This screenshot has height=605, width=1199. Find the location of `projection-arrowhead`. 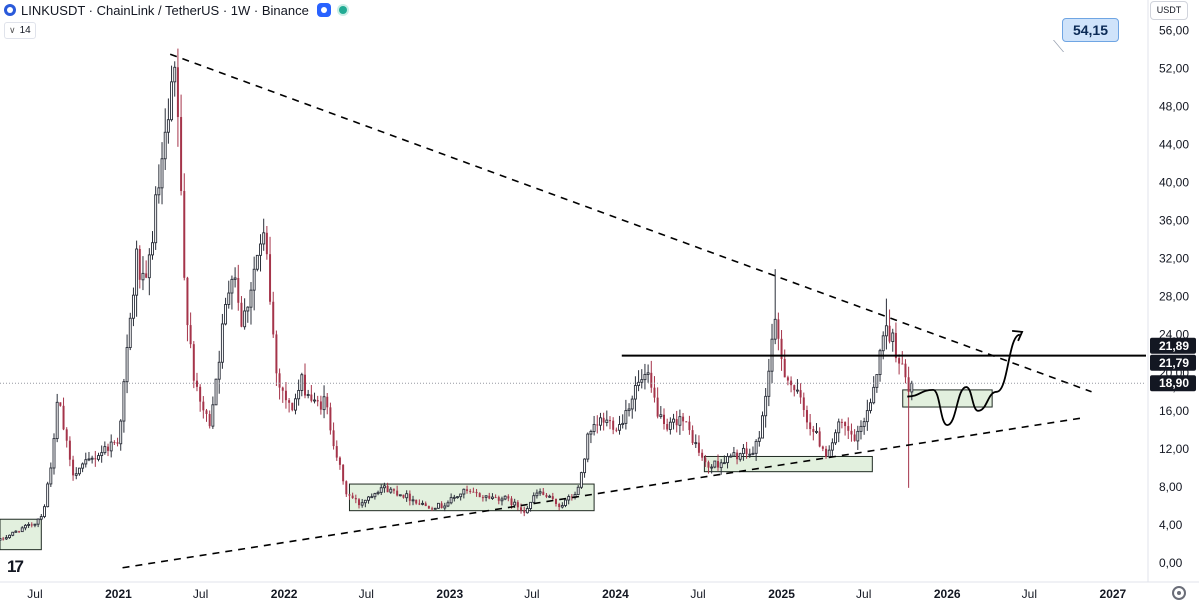

projection-arrowhead is located at coordinates (1018, 335).